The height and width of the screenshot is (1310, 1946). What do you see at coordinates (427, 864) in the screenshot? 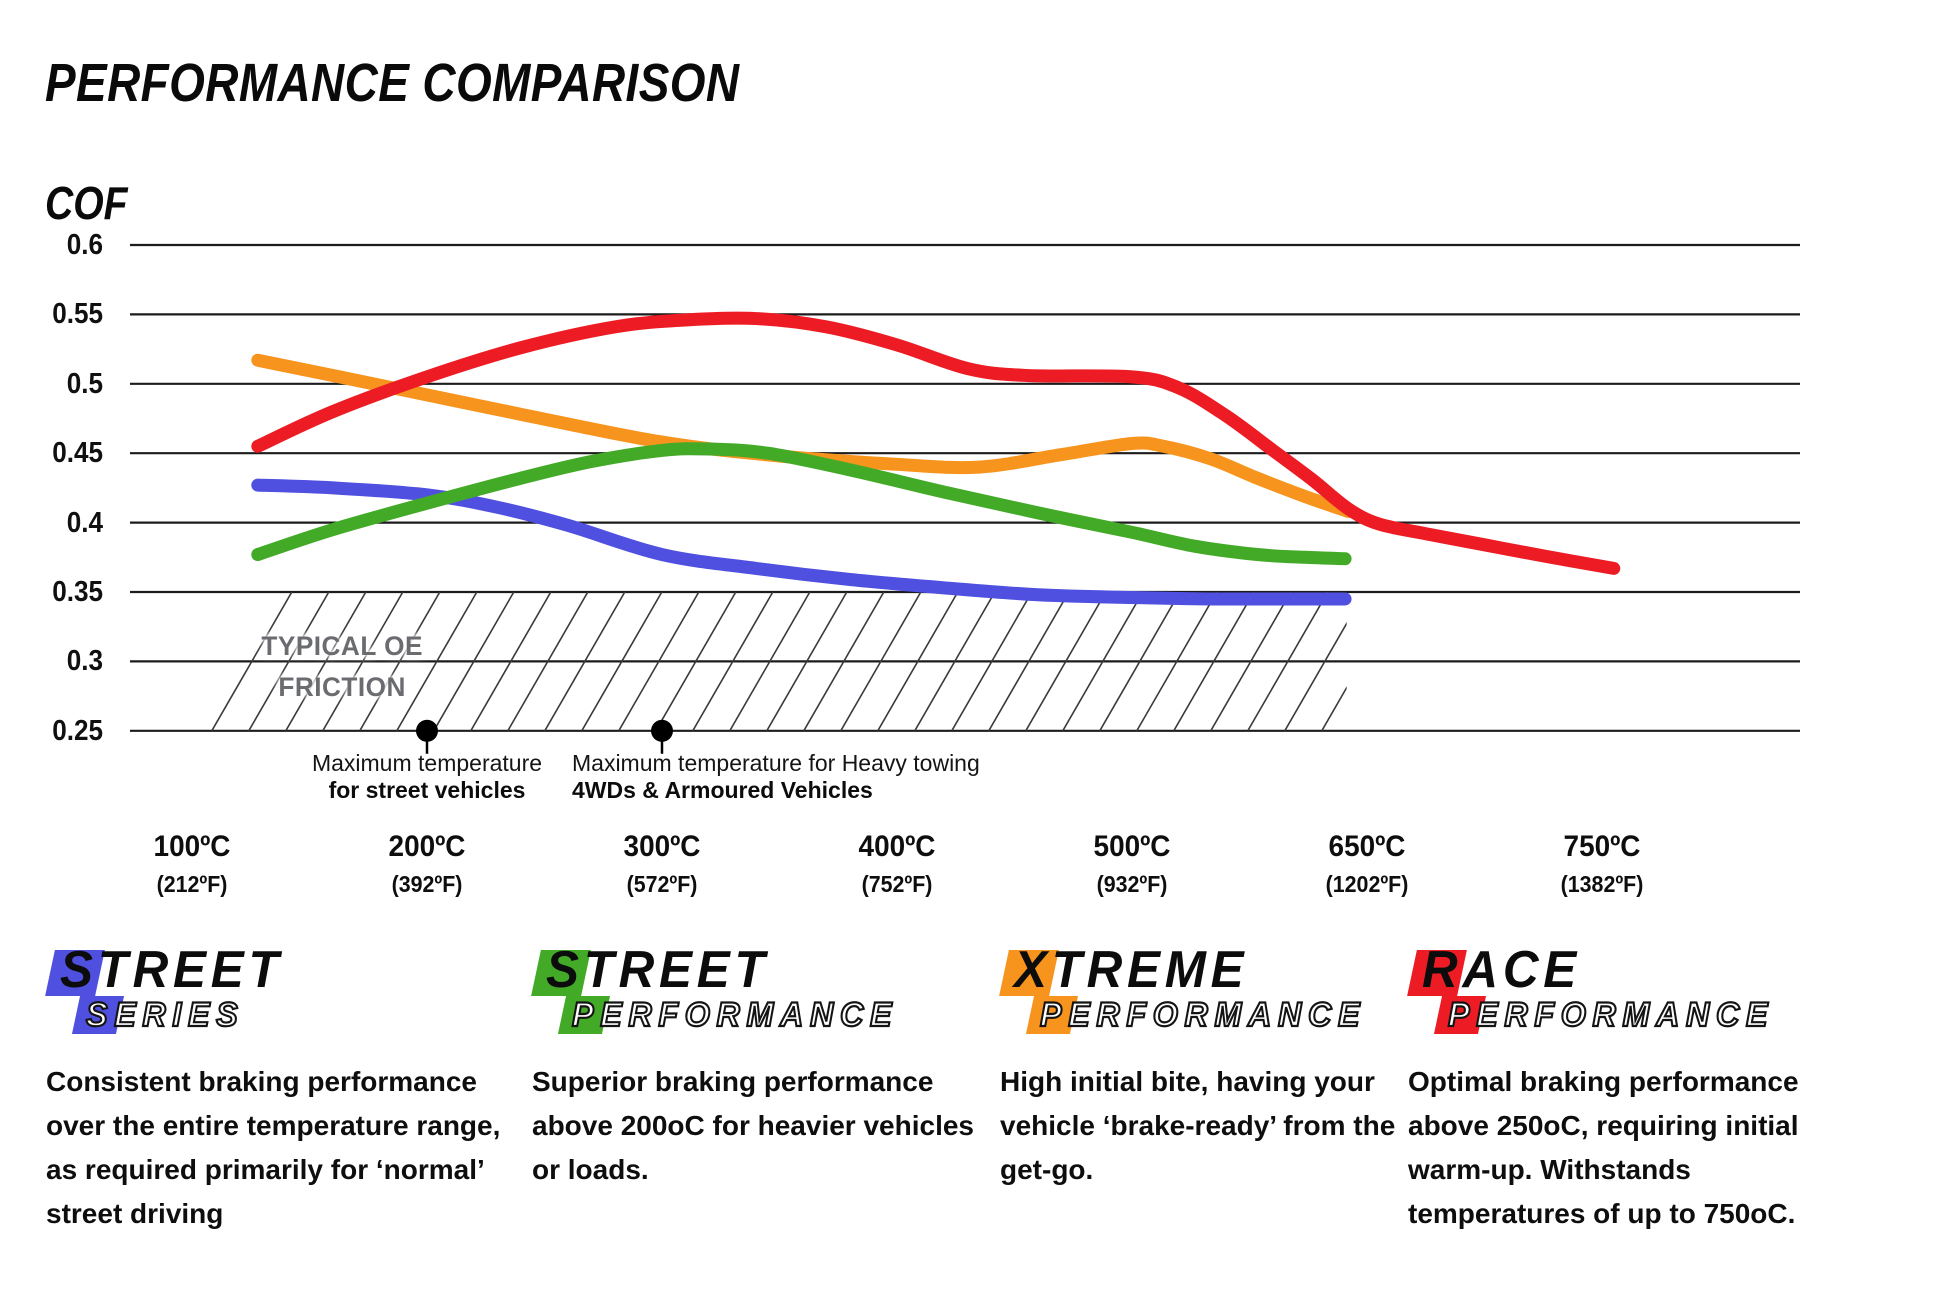
I see `x-tick-label: 200ºC (392ºF)` at bounding box center [427, 864].